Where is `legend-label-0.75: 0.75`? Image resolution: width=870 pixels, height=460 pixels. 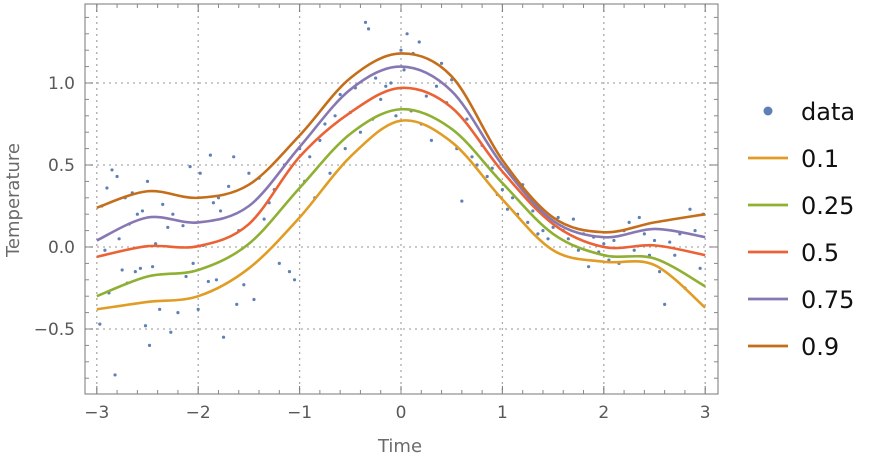 legend-label-0.75: 0.75 is located at coordinates (827, 300).